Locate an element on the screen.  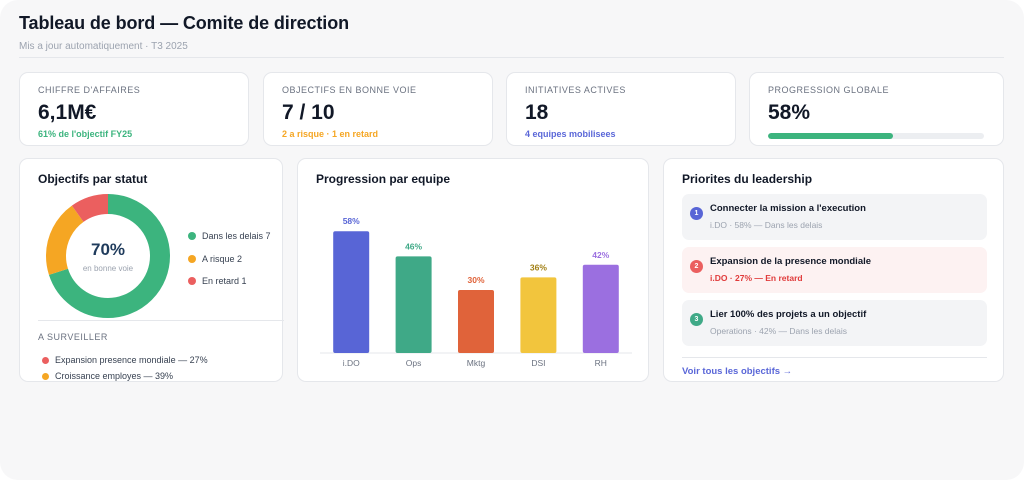
kpi-value: 18 is located at coordinates (537, 112).